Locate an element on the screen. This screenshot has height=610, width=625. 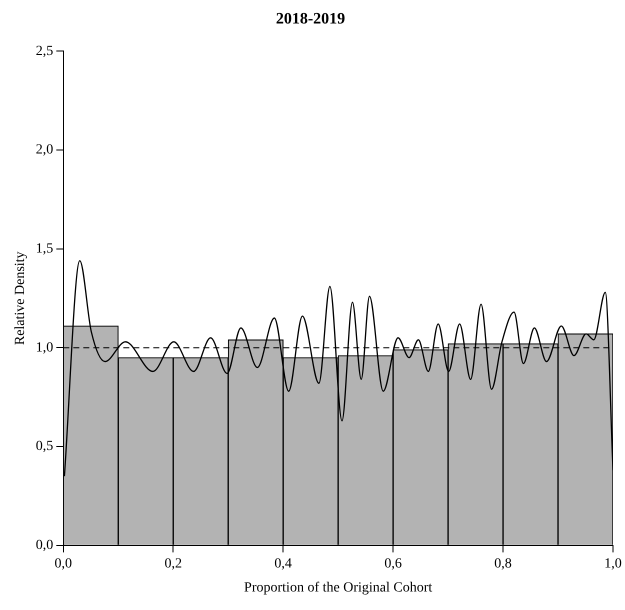
x-tick-label: 1,0 is located at coordinates (613, 564).